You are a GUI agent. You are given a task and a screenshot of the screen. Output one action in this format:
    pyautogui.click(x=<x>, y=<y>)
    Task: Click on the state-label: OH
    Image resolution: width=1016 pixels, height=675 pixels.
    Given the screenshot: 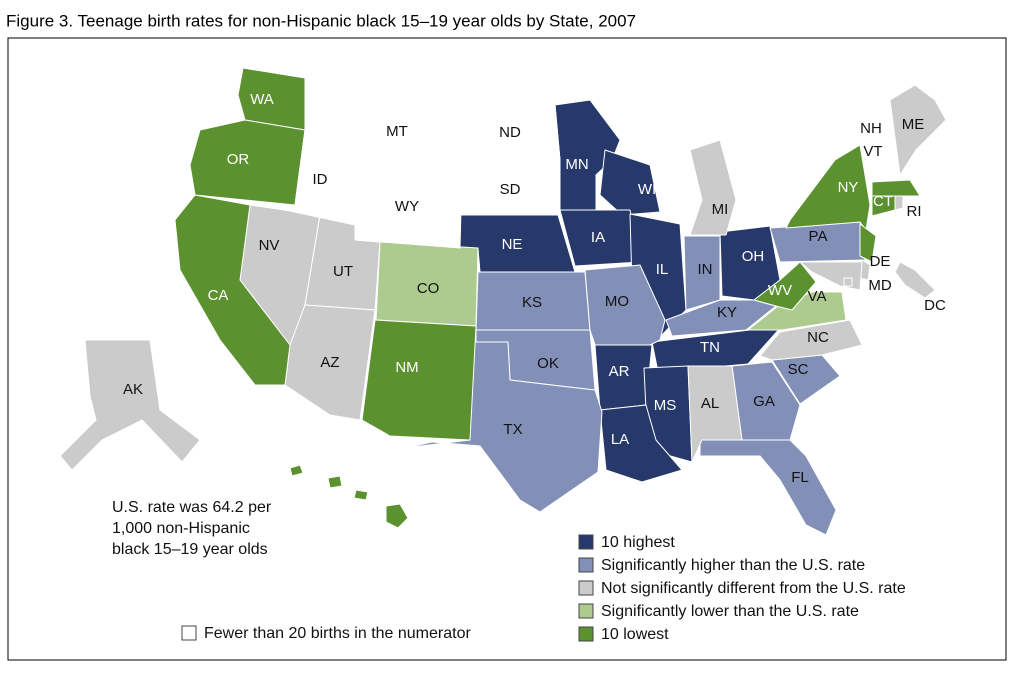 What is the action you would take?
    pyautogui.click(x=753, y=256)
    